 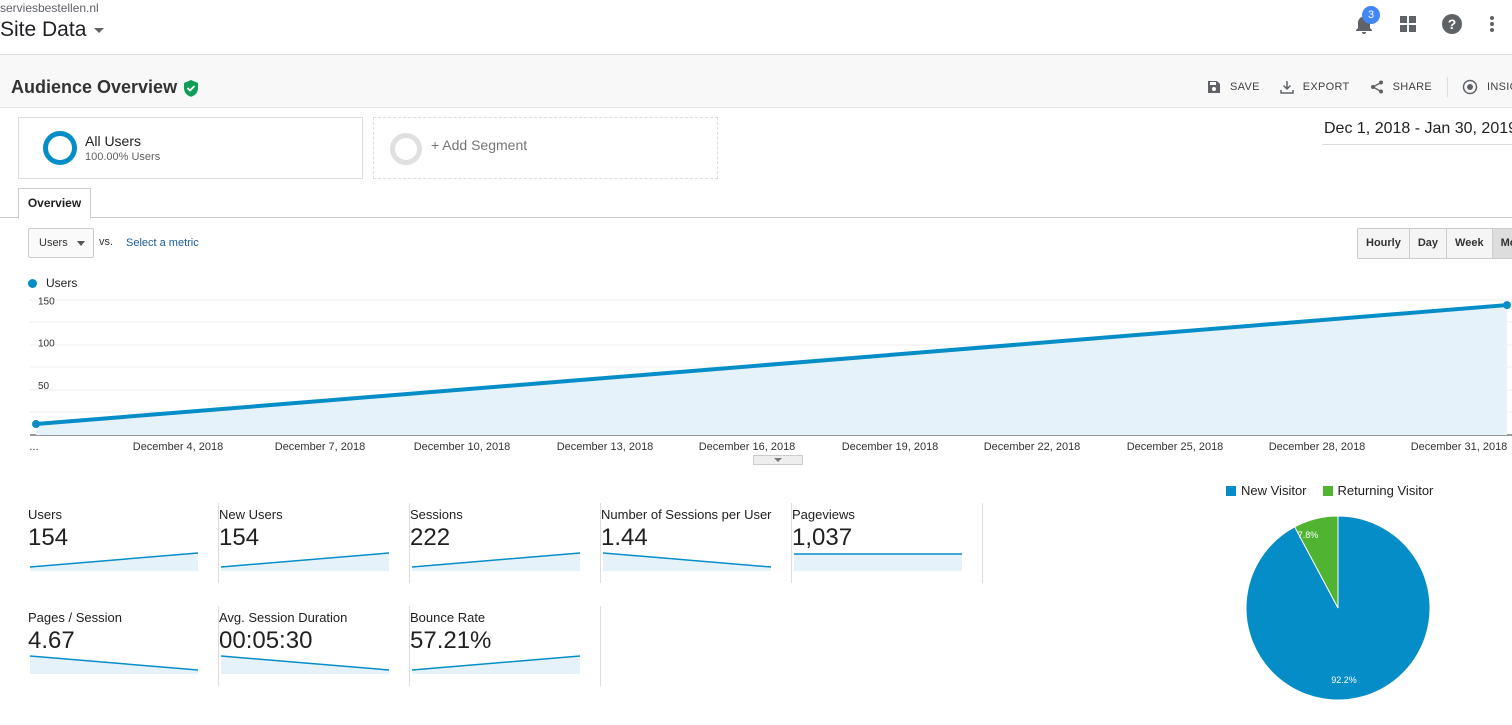 What do you see at coordinates (545, 148) in the screenshot?
I see `add-segment-button: + Add Segment` at bounding box center [545, 148].